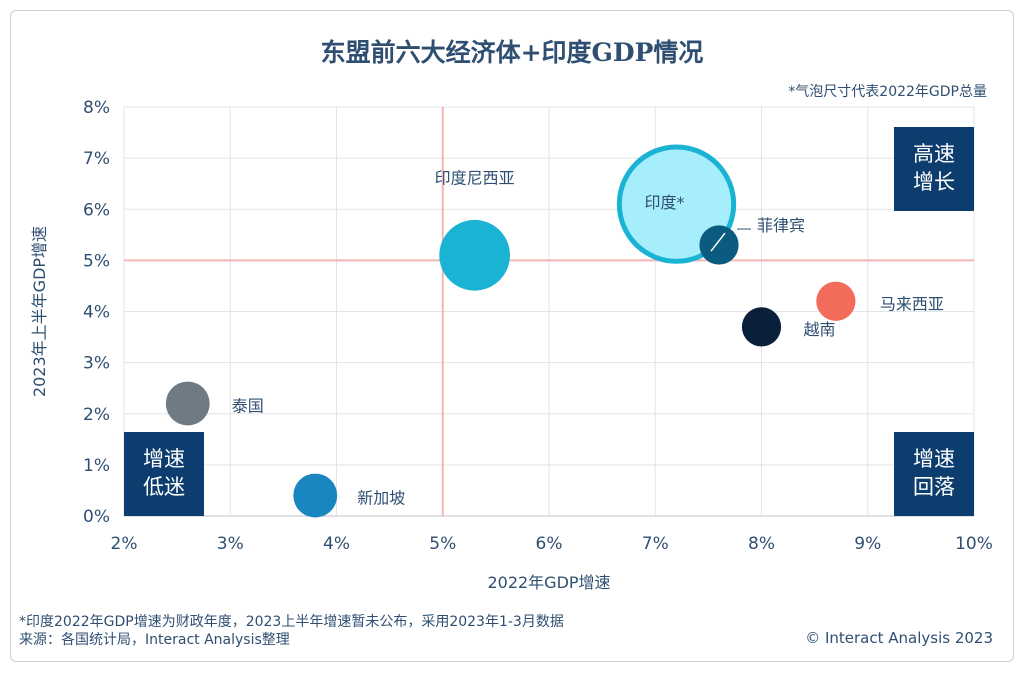  What do you see at coordinates (96, 517) in the screenshot?
I see `y-tick-label: 0%` at bounding box center [96, 517].